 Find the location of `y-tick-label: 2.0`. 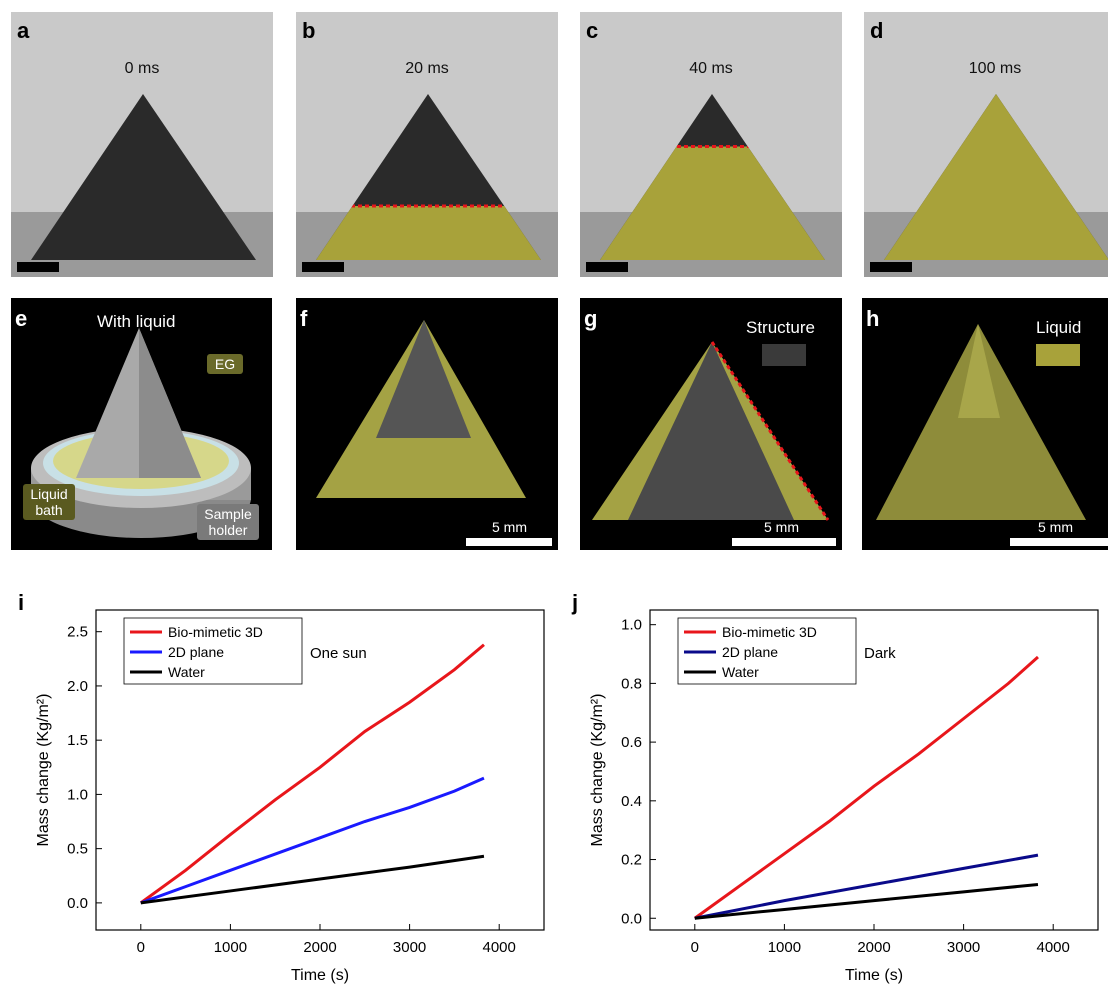

y-tick-label: 2.0 is located at coordinates (77, 686).